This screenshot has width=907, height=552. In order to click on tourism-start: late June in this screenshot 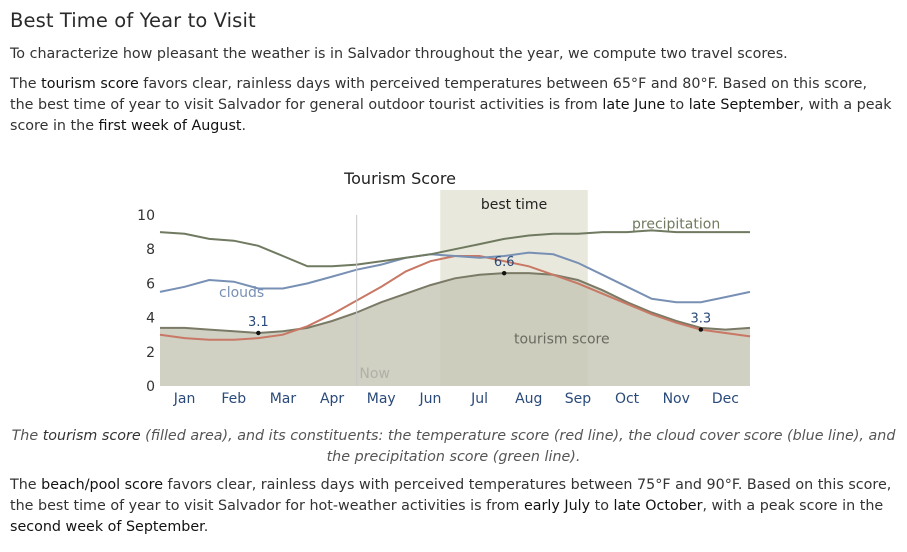, I will do `click(634, 105)`.